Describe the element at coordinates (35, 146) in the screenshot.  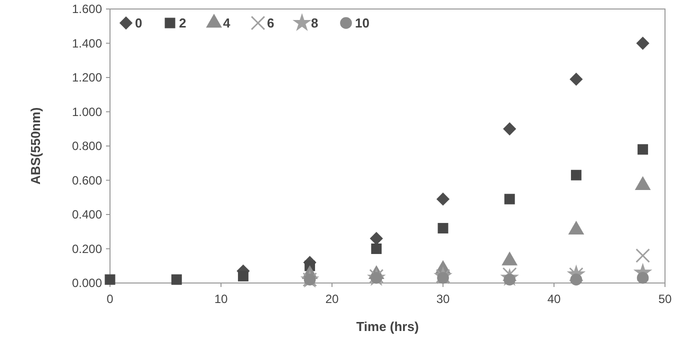
I see `y-axis-title: ABS(550nm)` at that location.